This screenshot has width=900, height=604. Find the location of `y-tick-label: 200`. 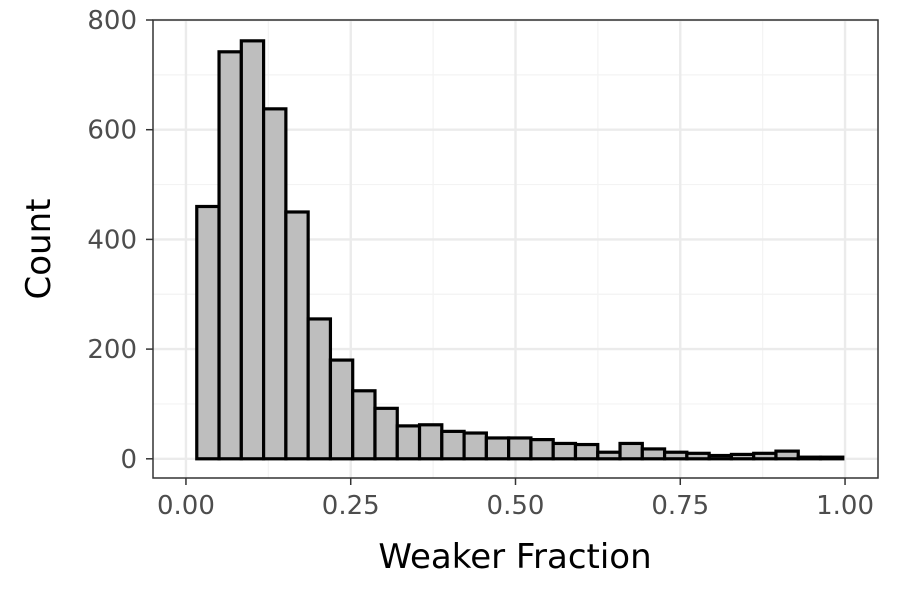

y-tick-label: 200 is located at coordinates (112, 350).